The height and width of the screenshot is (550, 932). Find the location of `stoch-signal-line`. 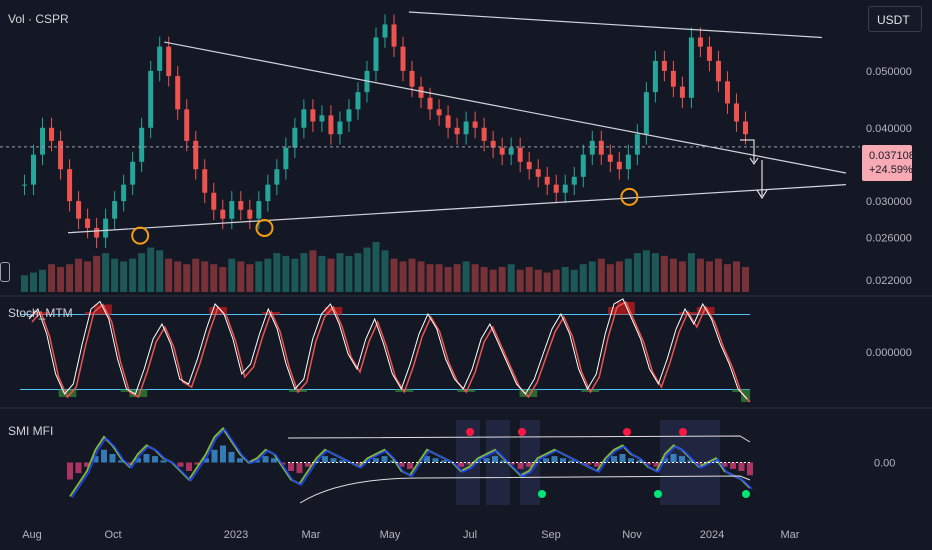

stoch-signal-line is located at coordinates (391, 351).